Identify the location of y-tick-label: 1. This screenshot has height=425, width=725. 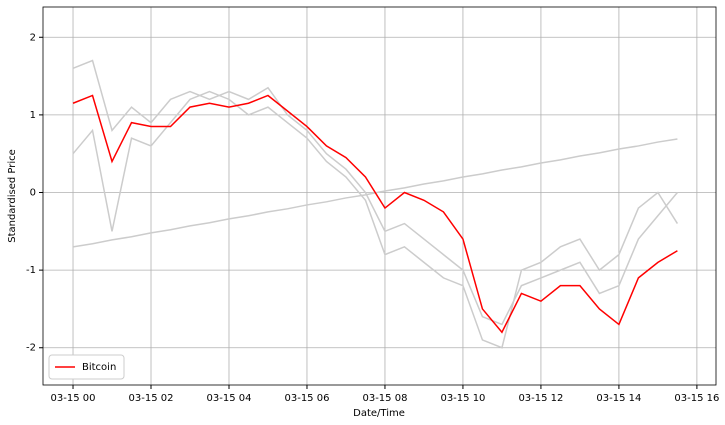
(33, 115).